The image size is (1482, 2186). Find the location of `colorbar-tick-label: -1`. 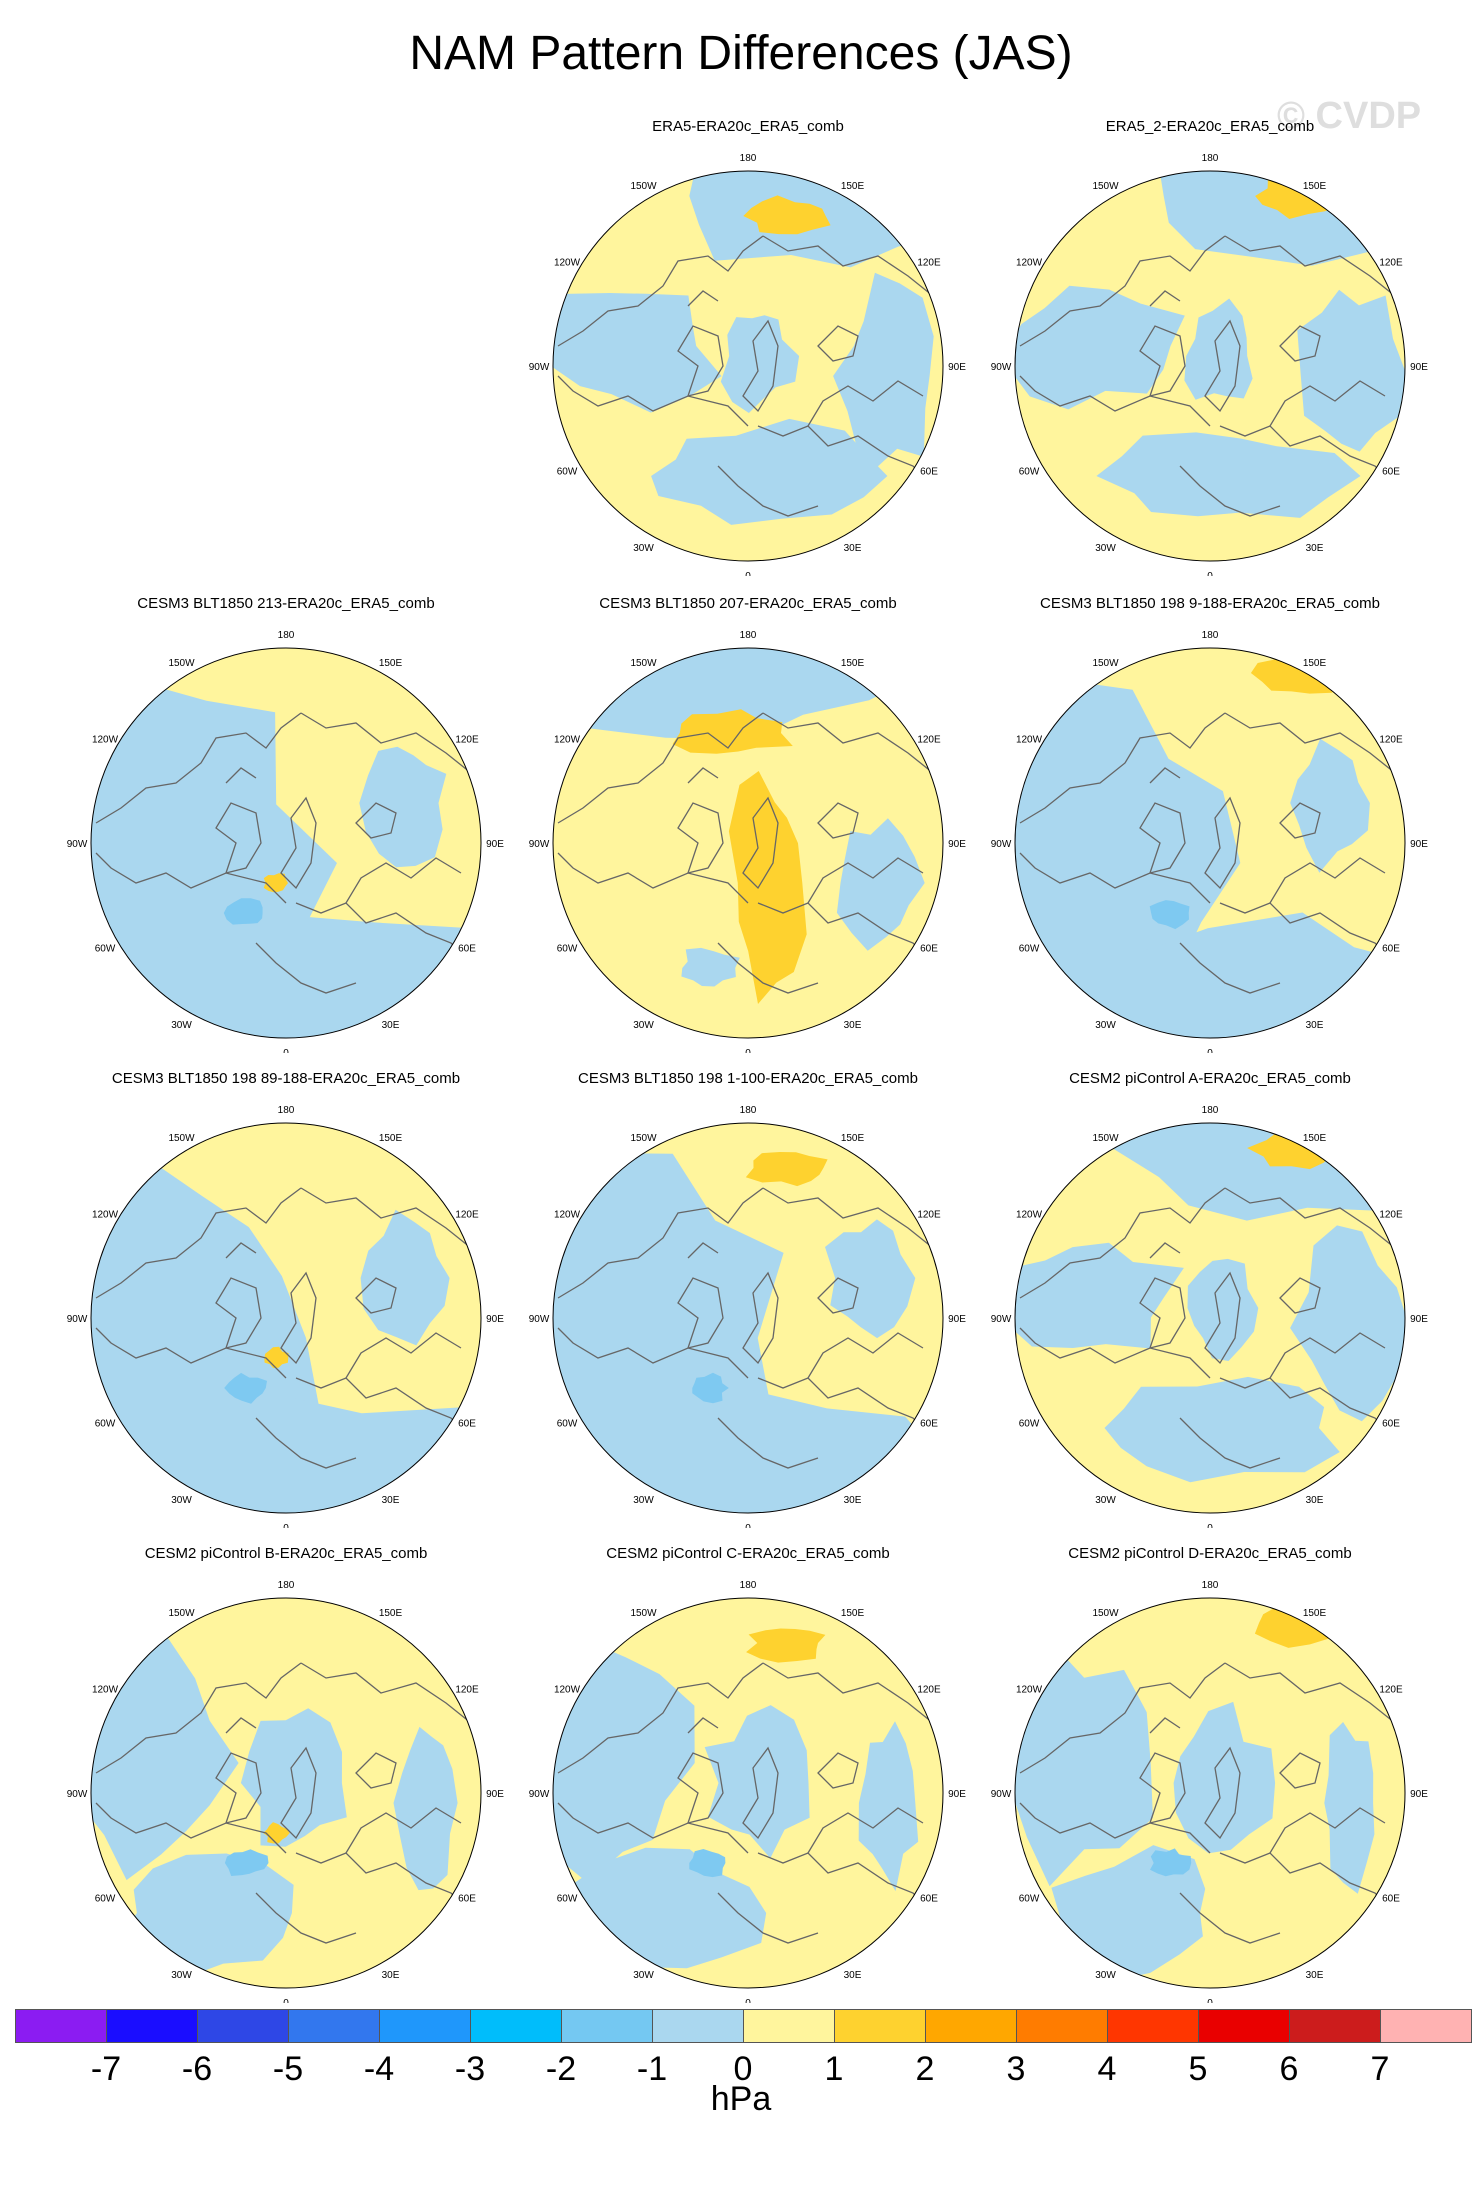

colorbar-tick-label: -1 is located at coordinates (652, 2069).